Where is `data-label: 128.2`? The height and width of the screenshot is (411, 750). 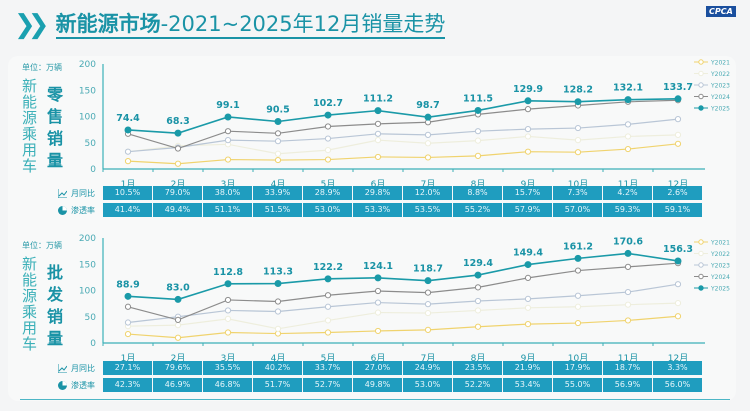 data-label: 128.2 is located at coordinates (578, 90).